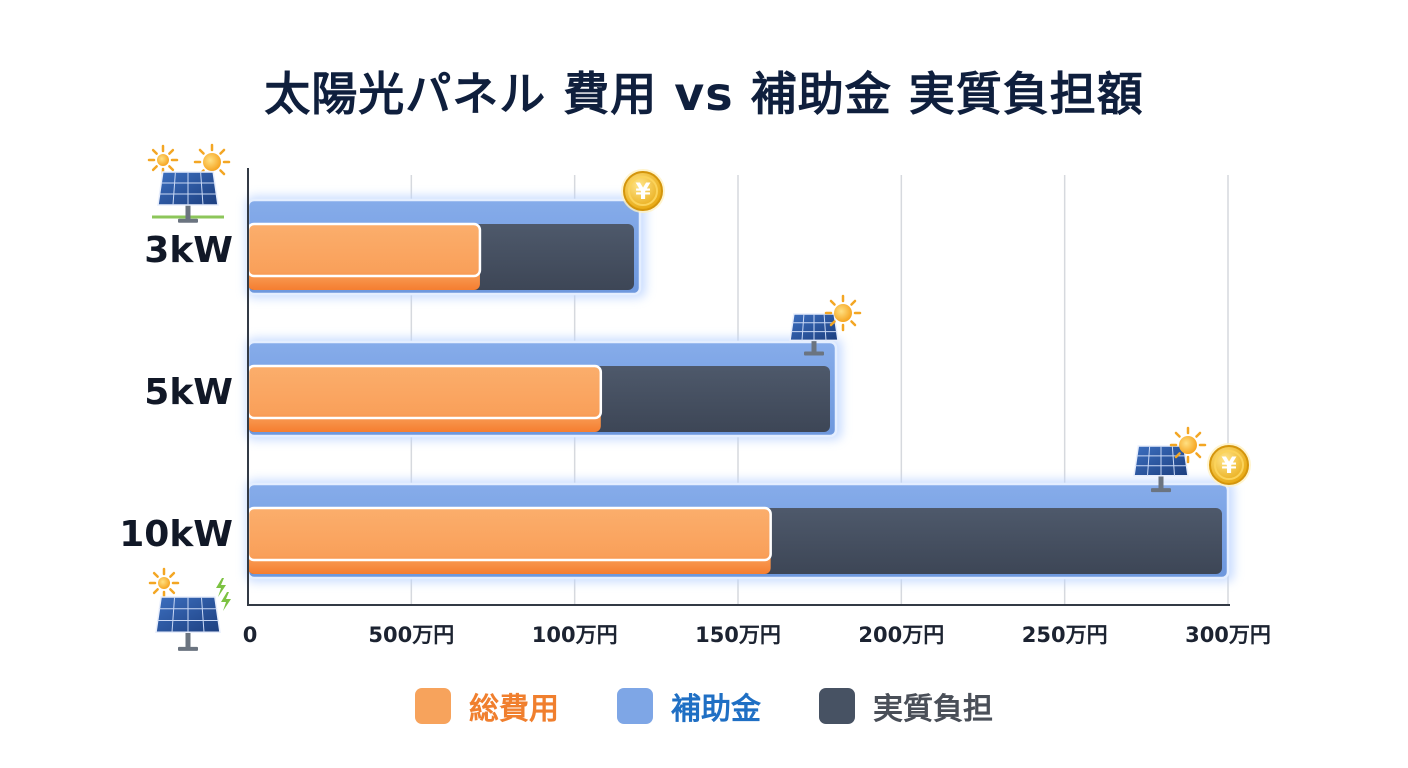 The width and height of the screenshot is (1408, 768). What do you see at coordinates (901, 635) in the screenshot?
I see `x-tick-label: 200万円` at bounding box center [901, 635].